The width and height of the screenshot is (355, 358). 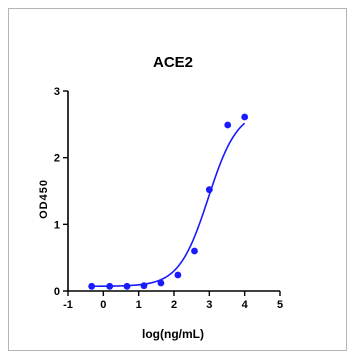 What do you see at coordinates (245, 305) in the screenshot?
I see `x-tick-label: 4` at bounding box center [245, 305].